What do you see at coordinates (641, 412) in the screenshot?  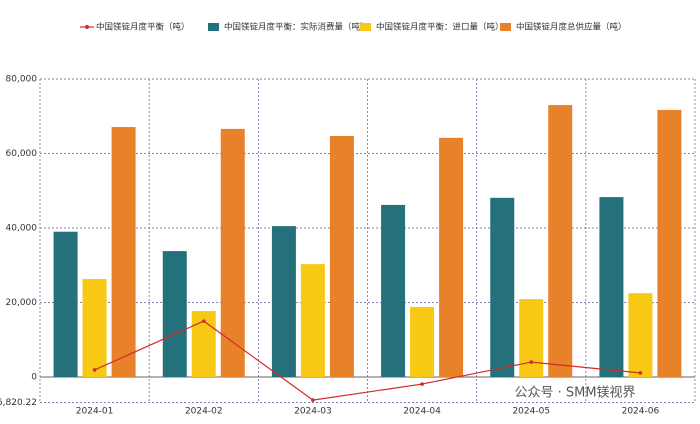 I see `x-tick-label: 2024-06` at bounding box center [641, 412].